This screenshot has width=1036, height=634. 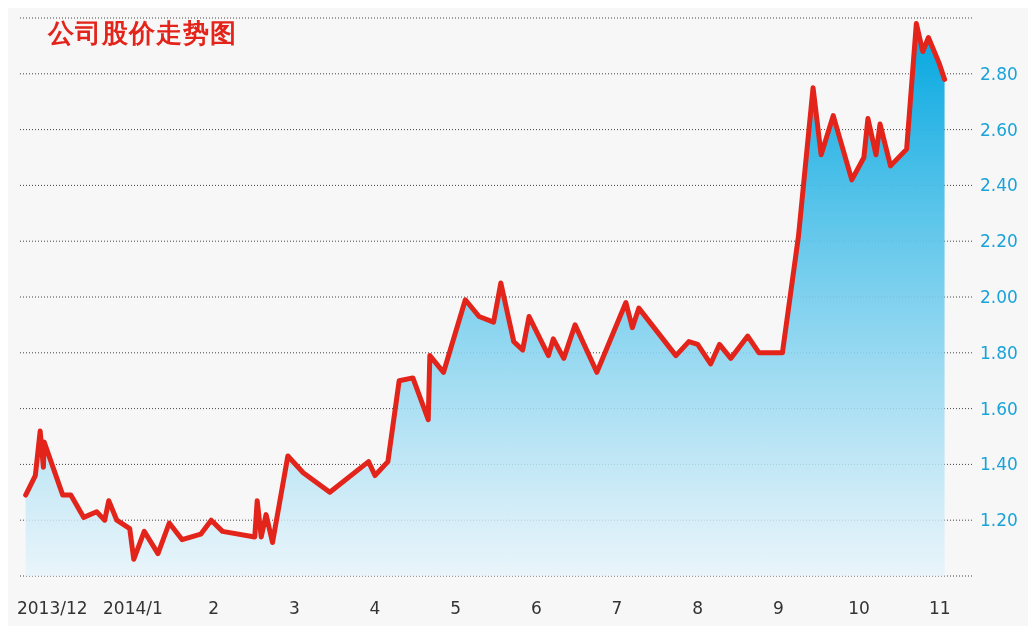 What do you see at coordinates (999, 241) in the screenshot?
I see `y-tick-label: 2.20` at bounding box center [999, 241].